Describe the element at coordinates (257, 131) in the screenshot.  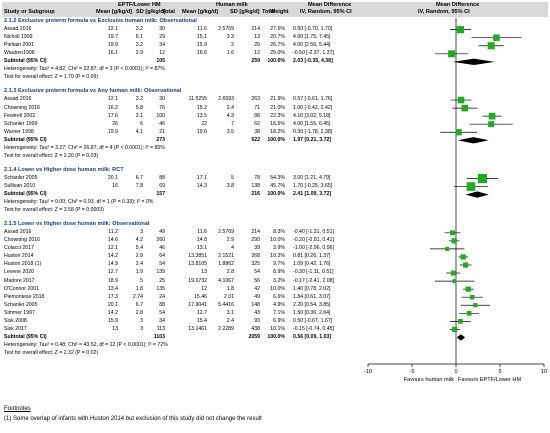
I see `total-2: 38` at that location.